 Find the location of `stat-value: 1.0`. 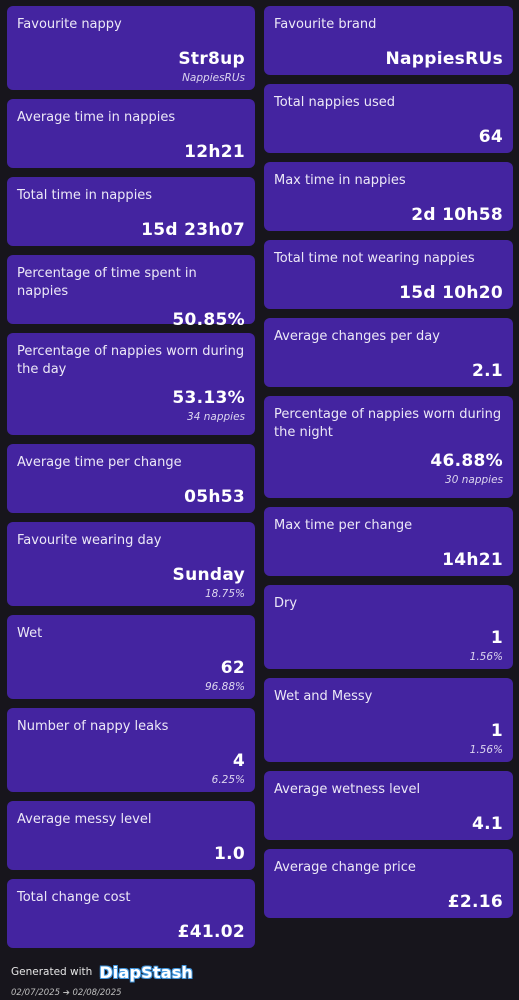

stat-value: 1.0 is located at coordinates (229, 854).